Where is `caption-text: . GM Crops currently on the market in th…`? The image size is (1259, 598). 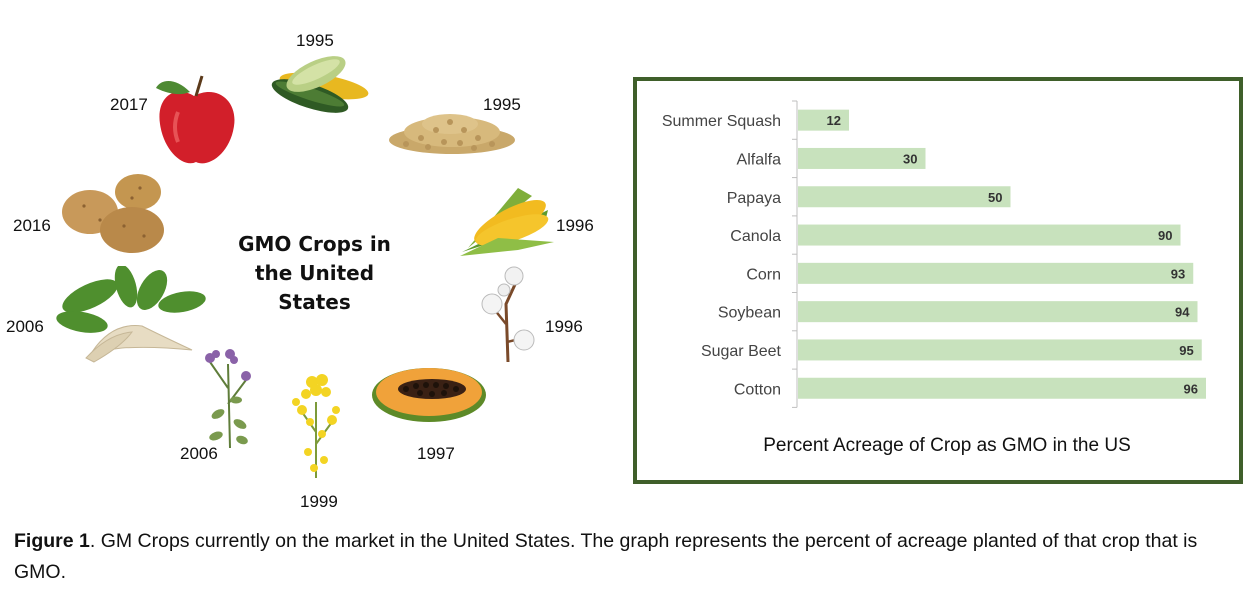
caption-text: . GM Crops currently on the market in th… is located at coordinates (606, 556).